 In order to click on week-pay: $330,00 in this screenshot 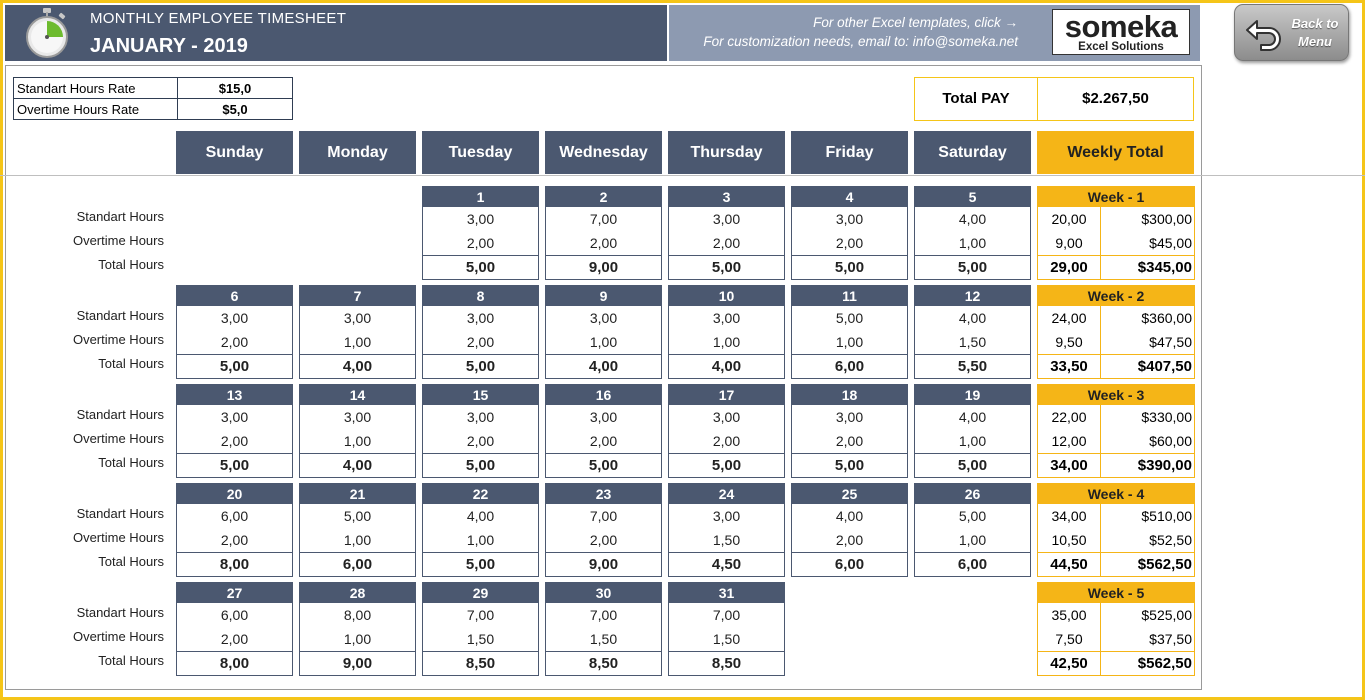, I will do `click(1166, 417)`.